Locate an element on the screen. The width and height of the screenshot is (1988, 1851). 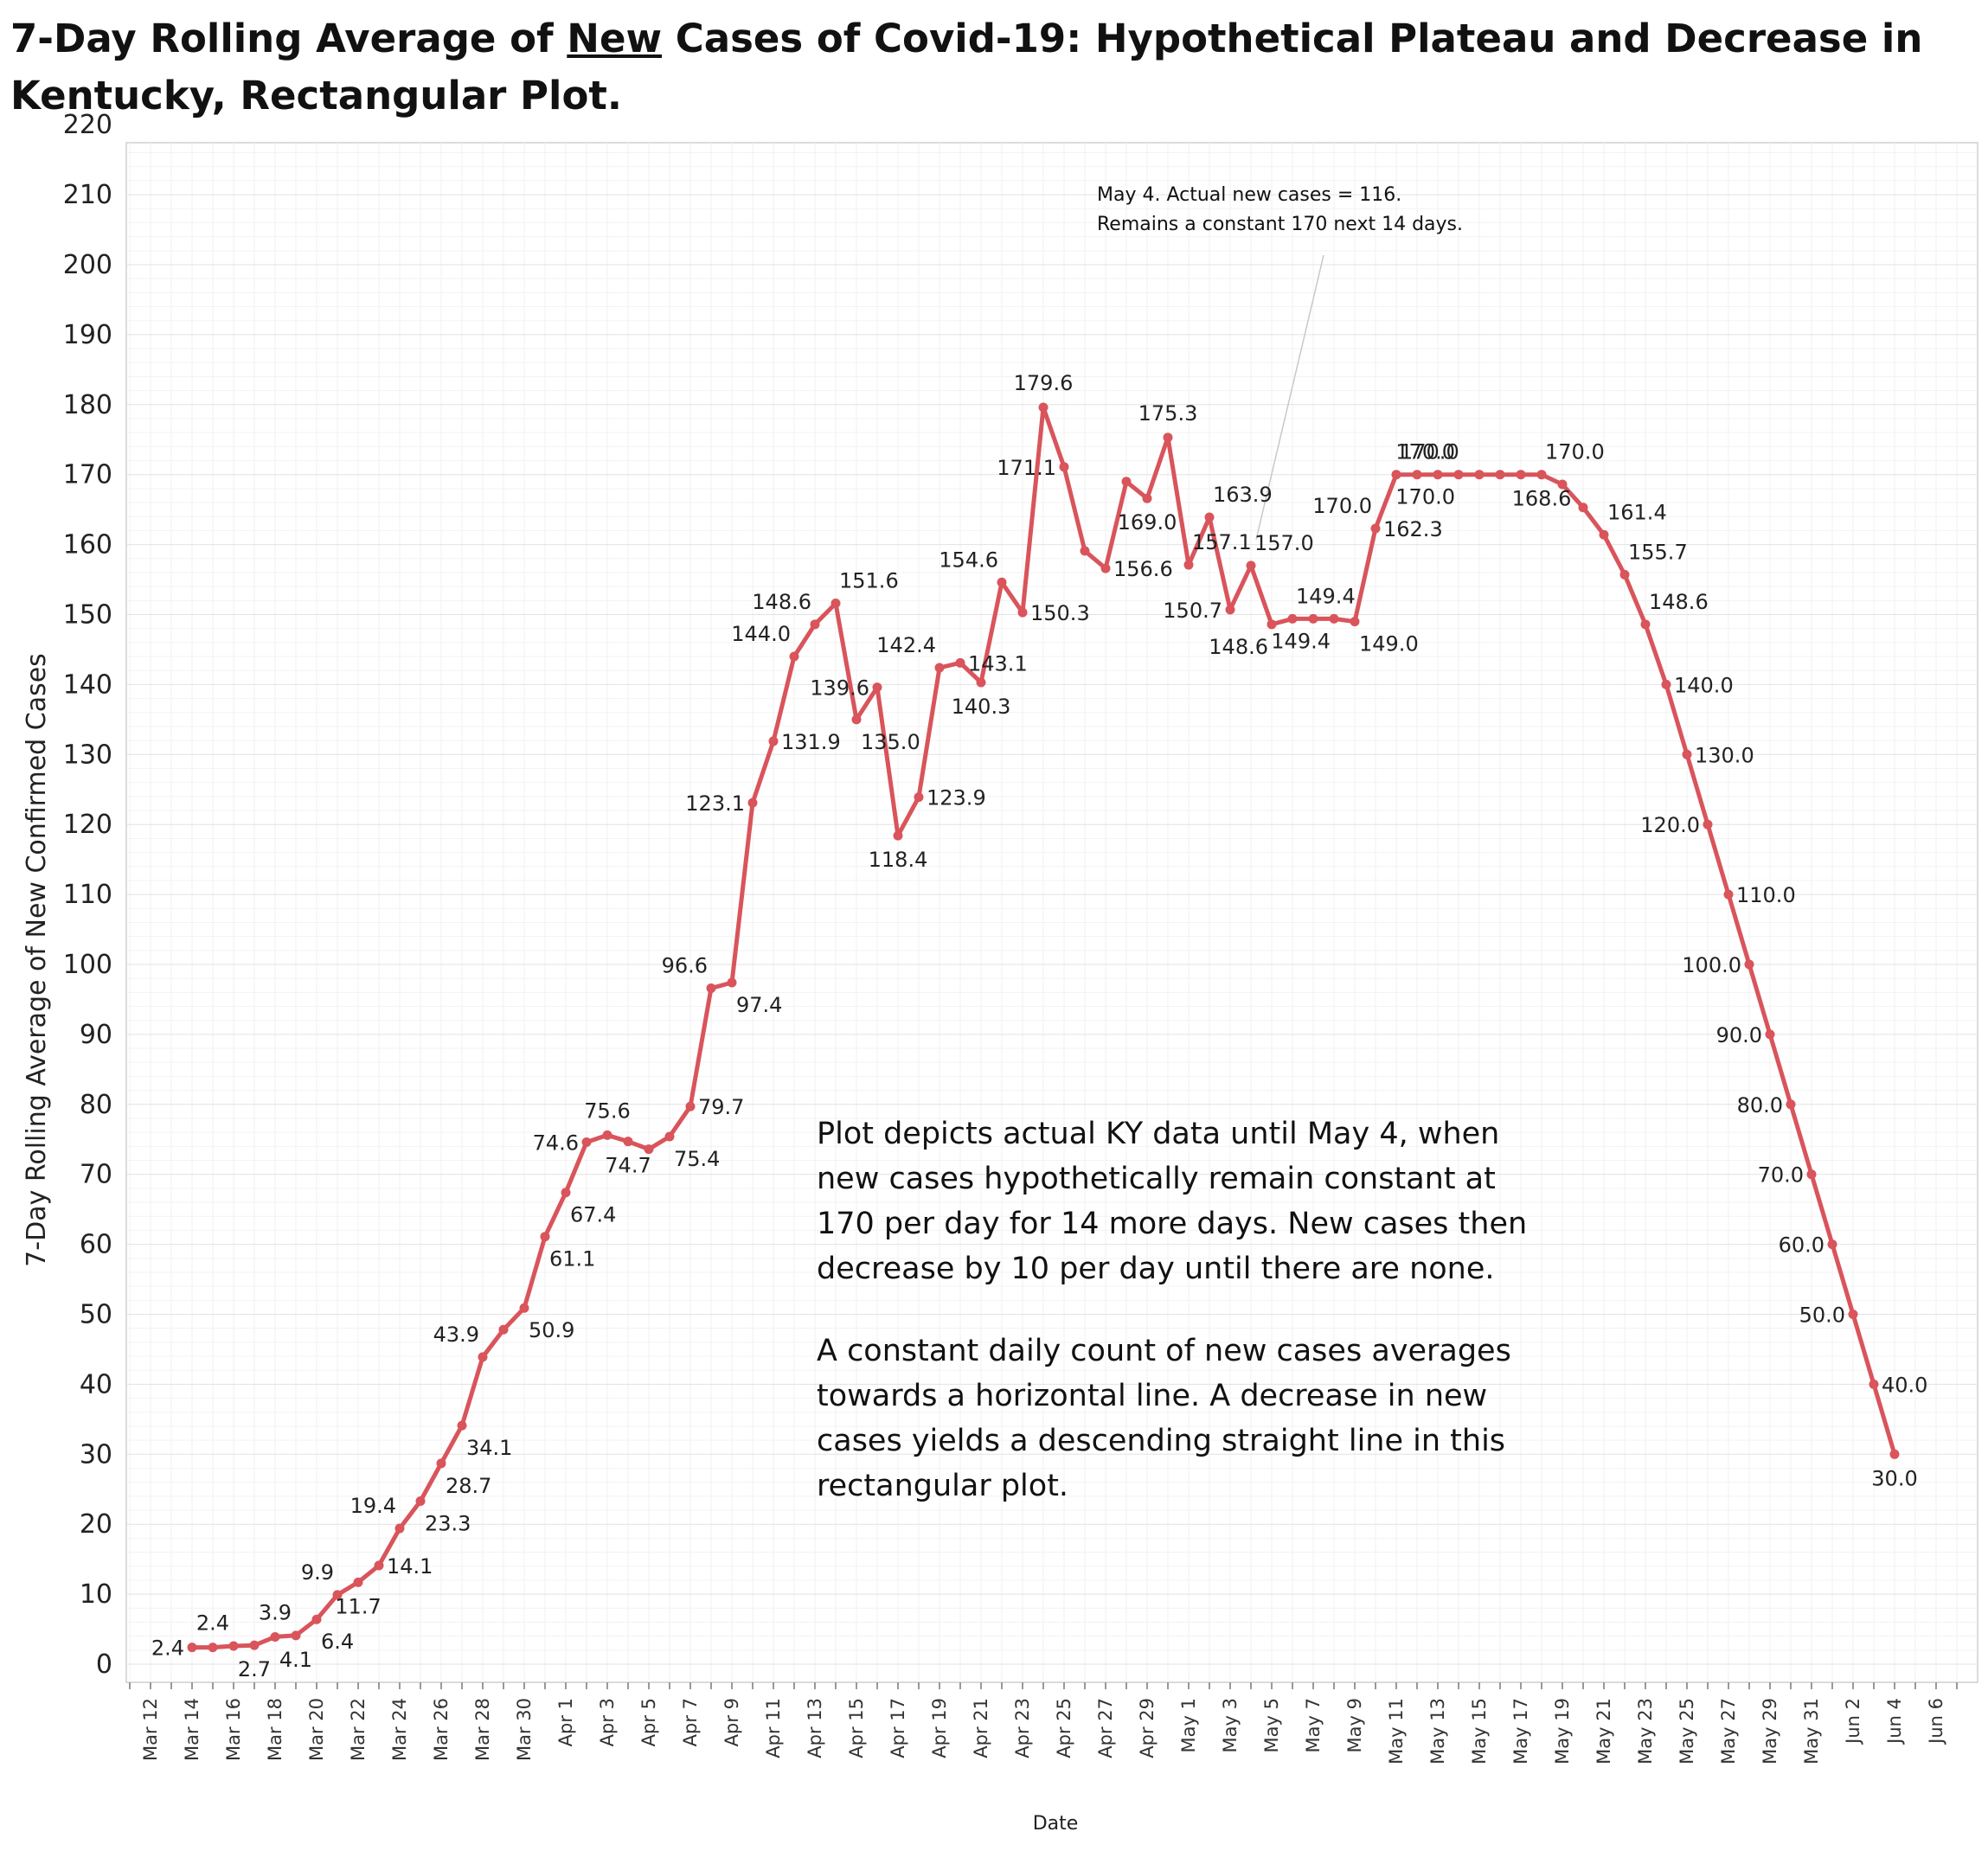
data-label: 169.0 is located at coordinates (1148, 523).